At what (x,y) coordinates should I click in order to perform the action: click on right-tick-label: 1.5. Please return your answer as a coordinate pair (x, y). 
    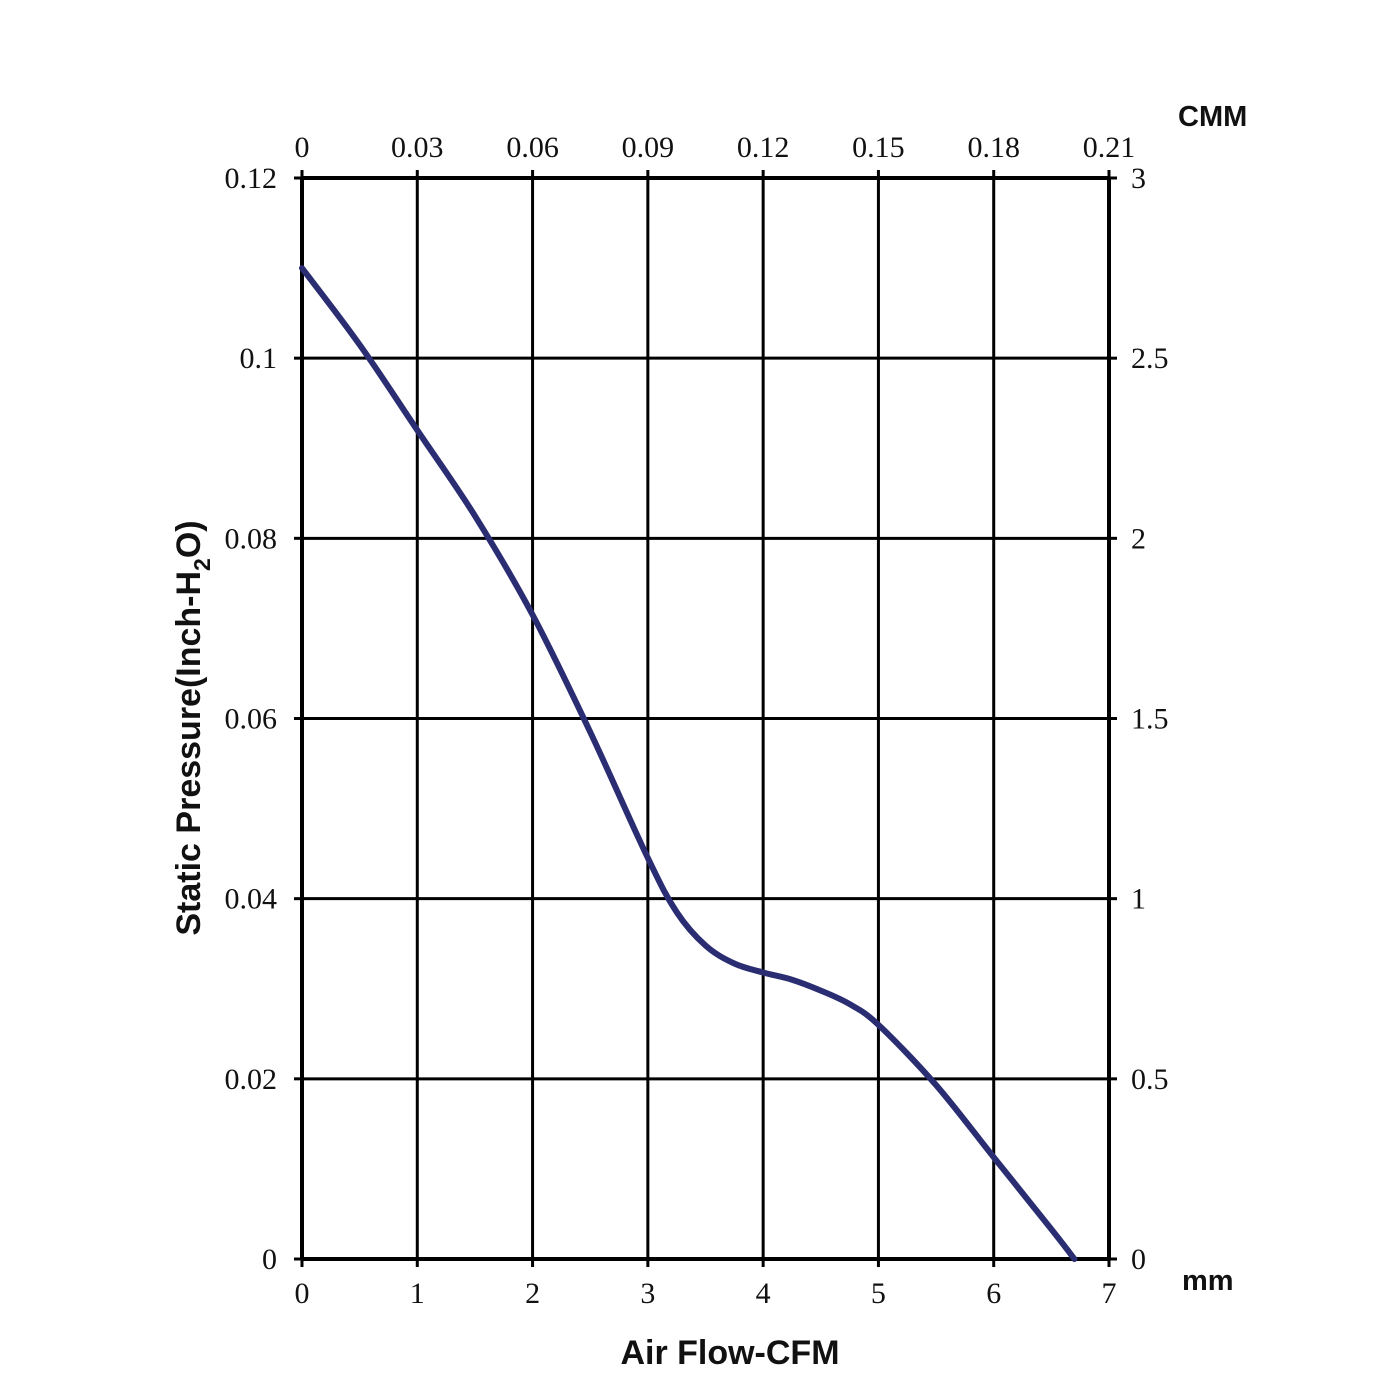
    Looking at the image, I should click on (1150, 719).